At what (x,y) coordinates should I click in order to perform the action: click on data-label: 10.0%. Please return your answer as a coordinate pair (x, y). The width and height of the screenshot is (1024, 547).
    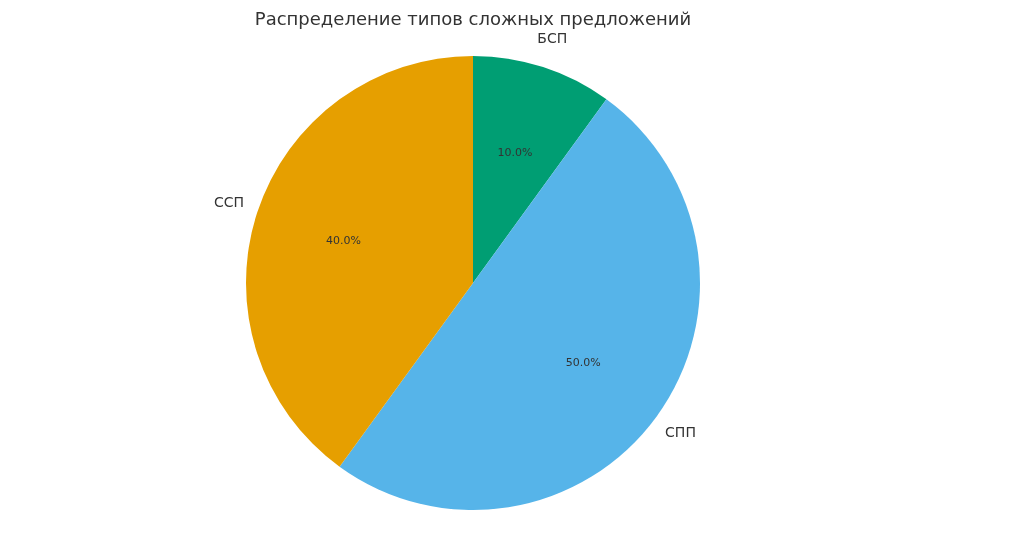
    Looking at the image, I should click on (515, 153).